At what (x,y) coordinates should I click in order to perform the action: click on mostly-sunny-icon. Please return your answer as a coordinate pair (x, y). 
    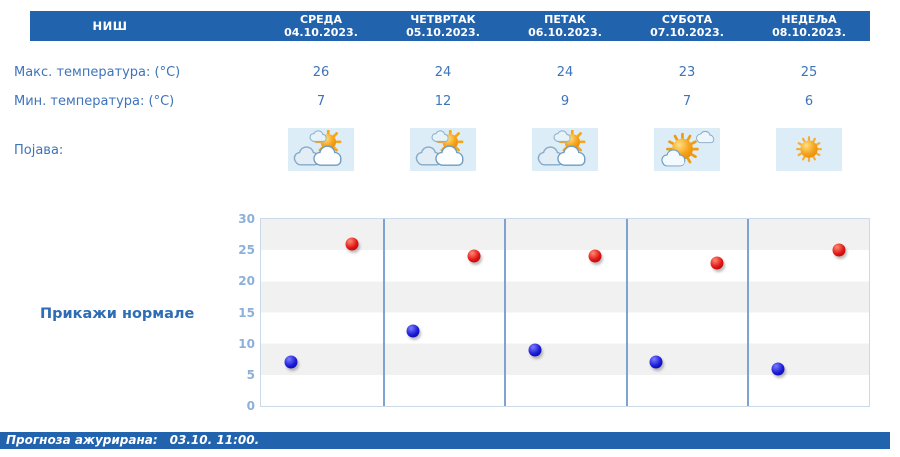
    Looking at the image, I should click on (687, 150).